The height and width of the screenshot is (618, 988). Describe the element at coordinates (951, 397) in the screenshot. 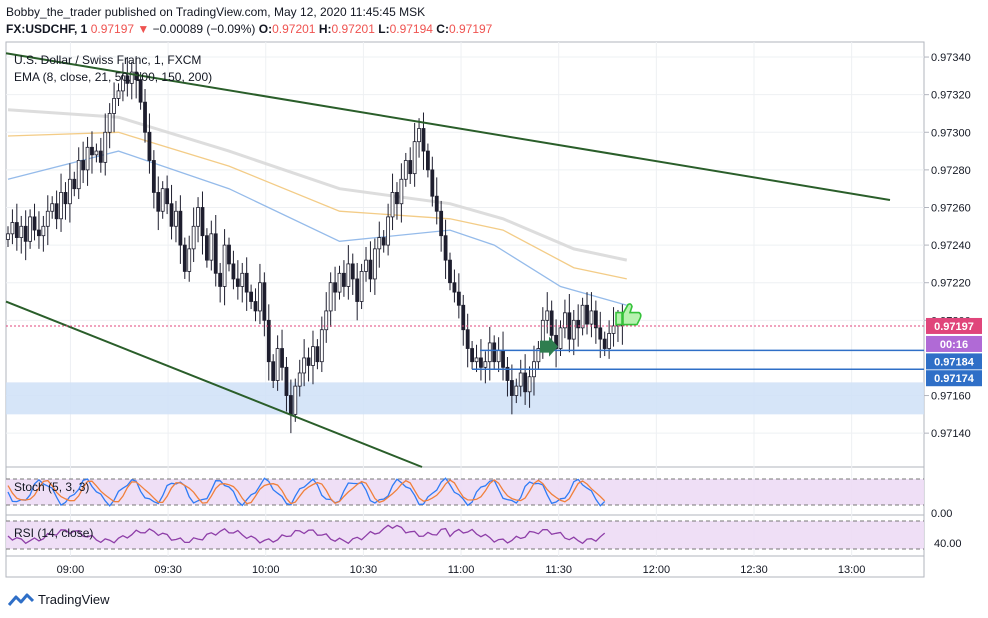

I see `y-tick-label: 0.97160` at that location.